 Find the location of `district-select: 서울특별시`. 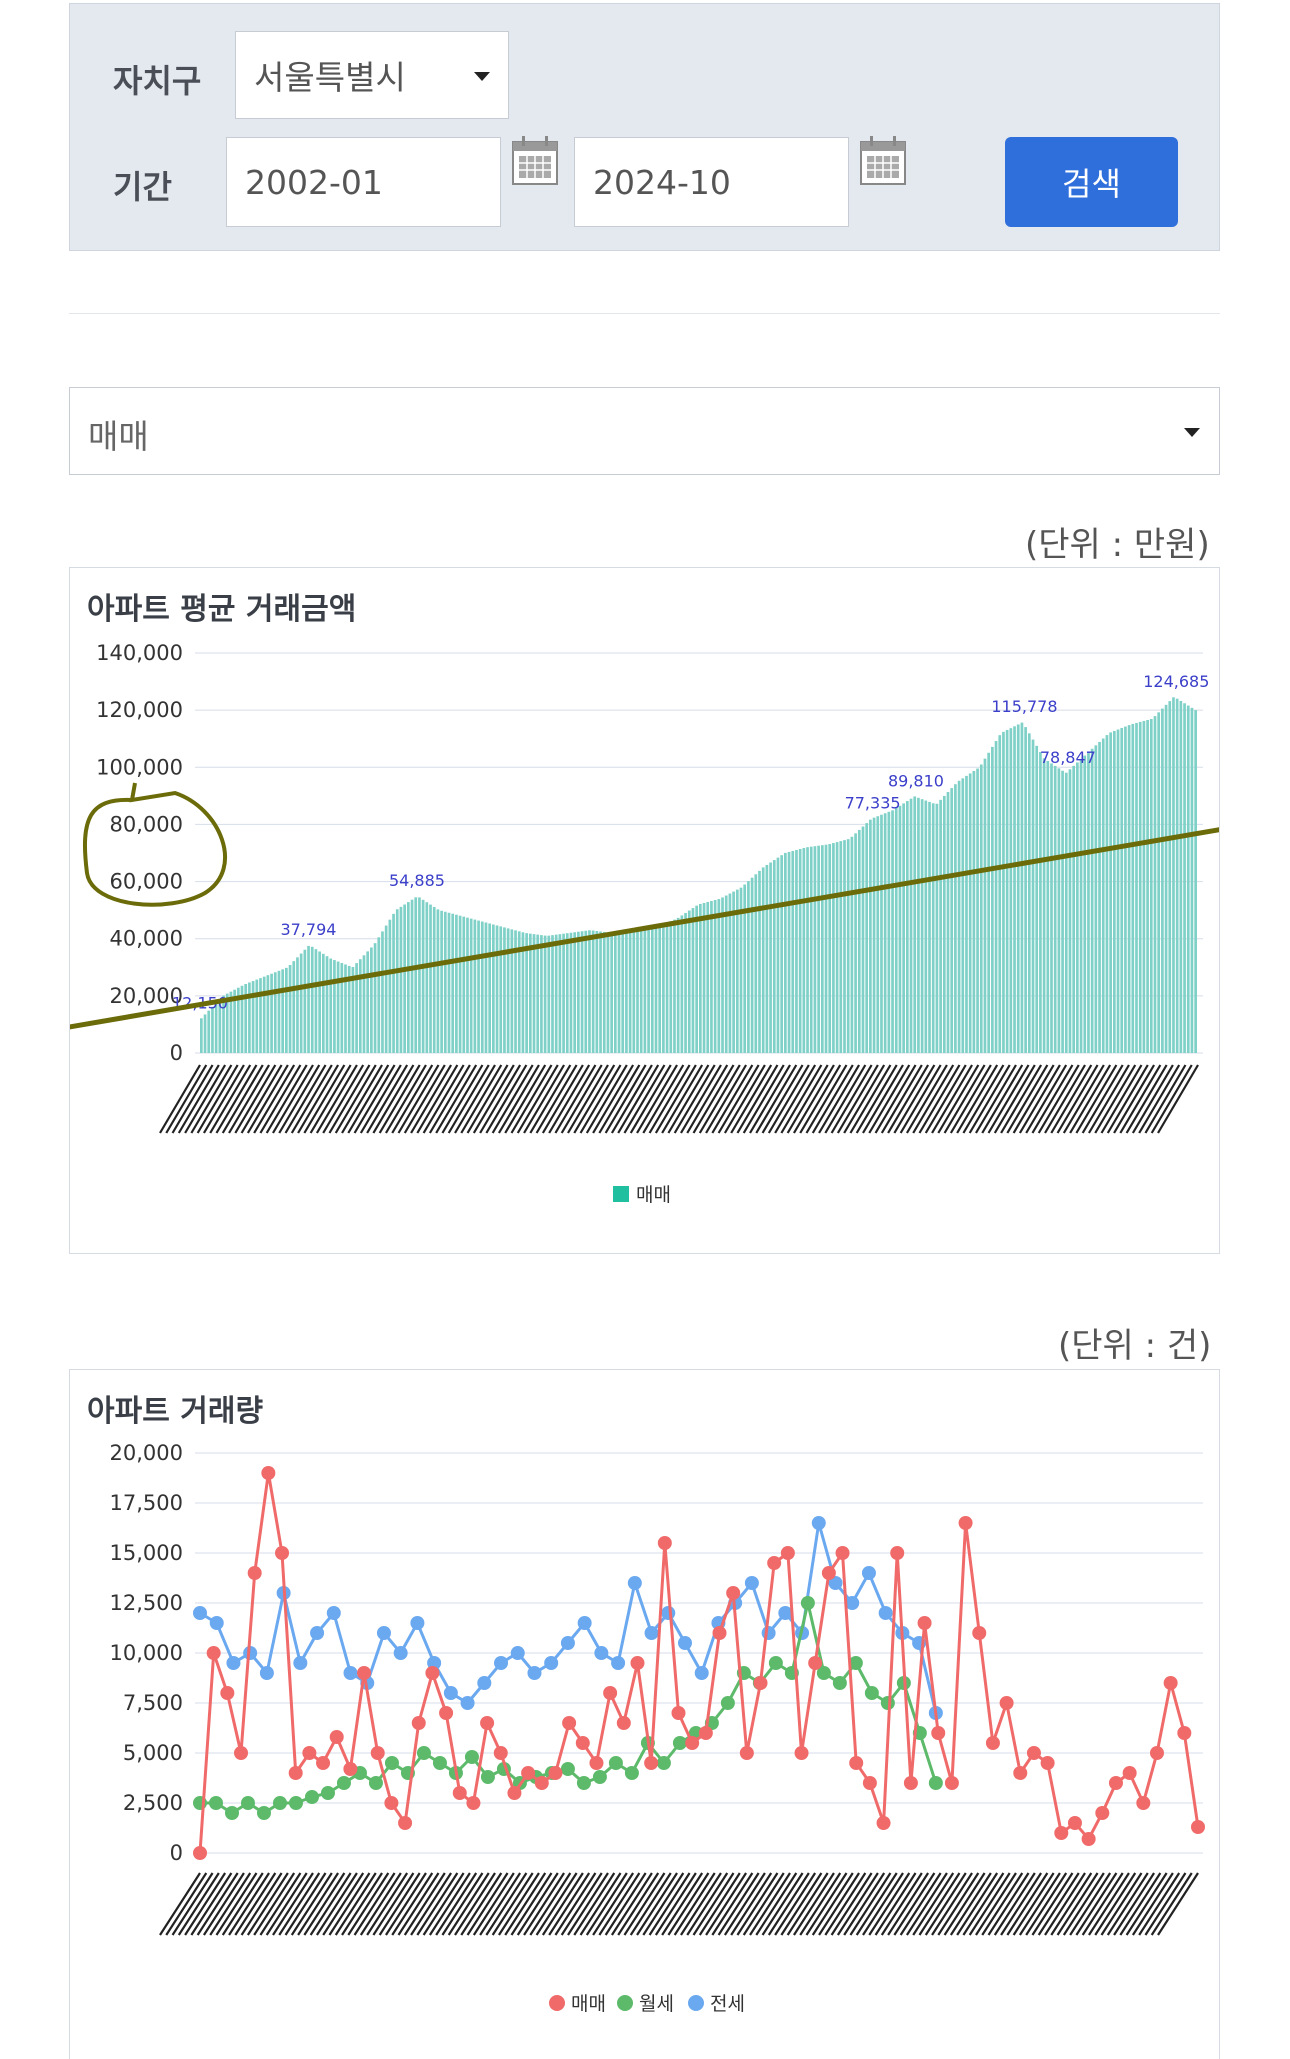

district-select: 서울특별시 is located at coordinates (372, 75).